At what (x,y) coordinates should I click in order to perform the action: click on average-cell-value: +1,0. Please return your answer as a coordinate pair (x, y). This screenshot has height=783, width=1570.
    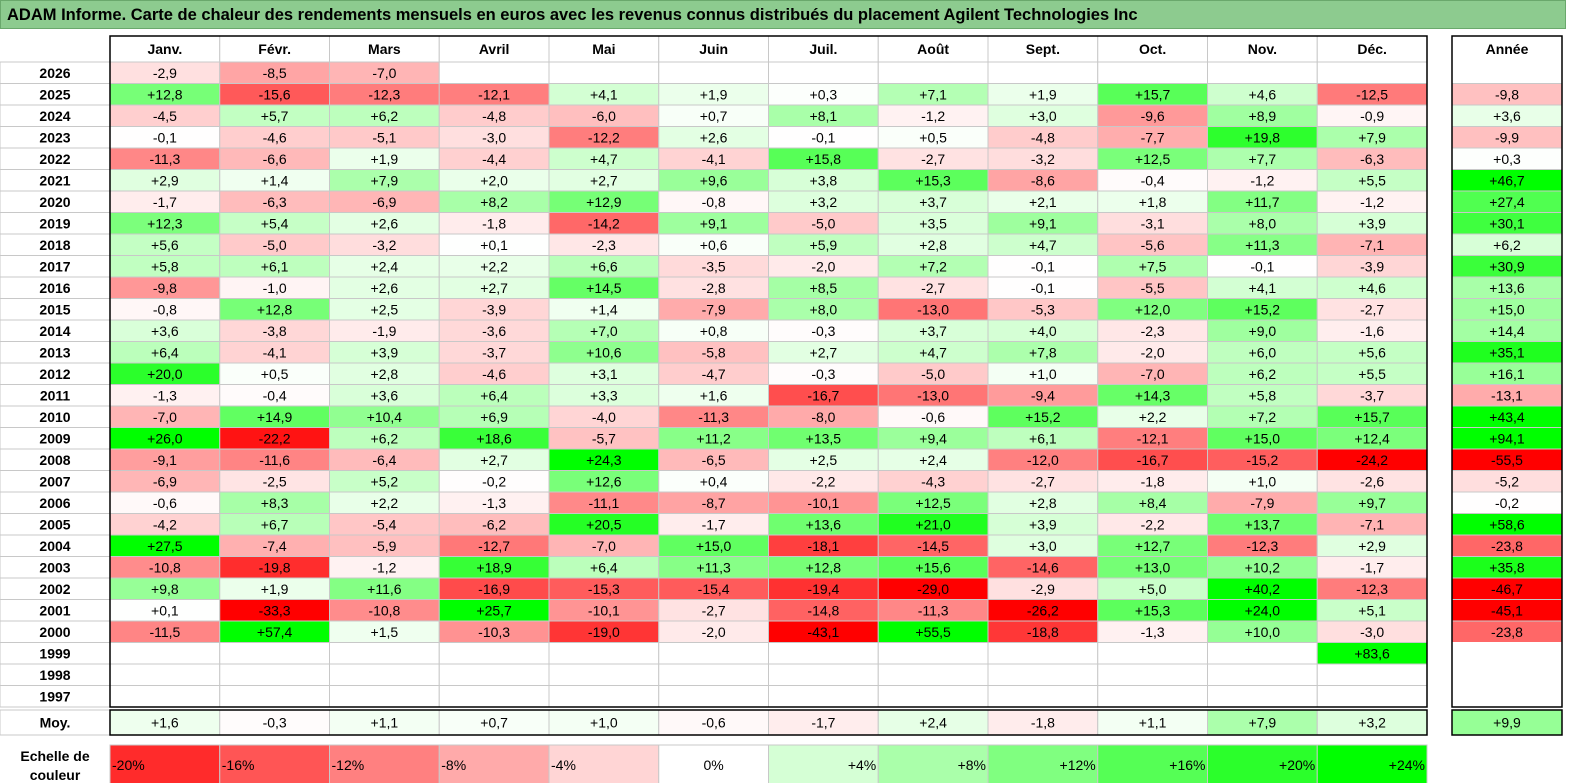
    Looking at the image, I should click on (604, 723).